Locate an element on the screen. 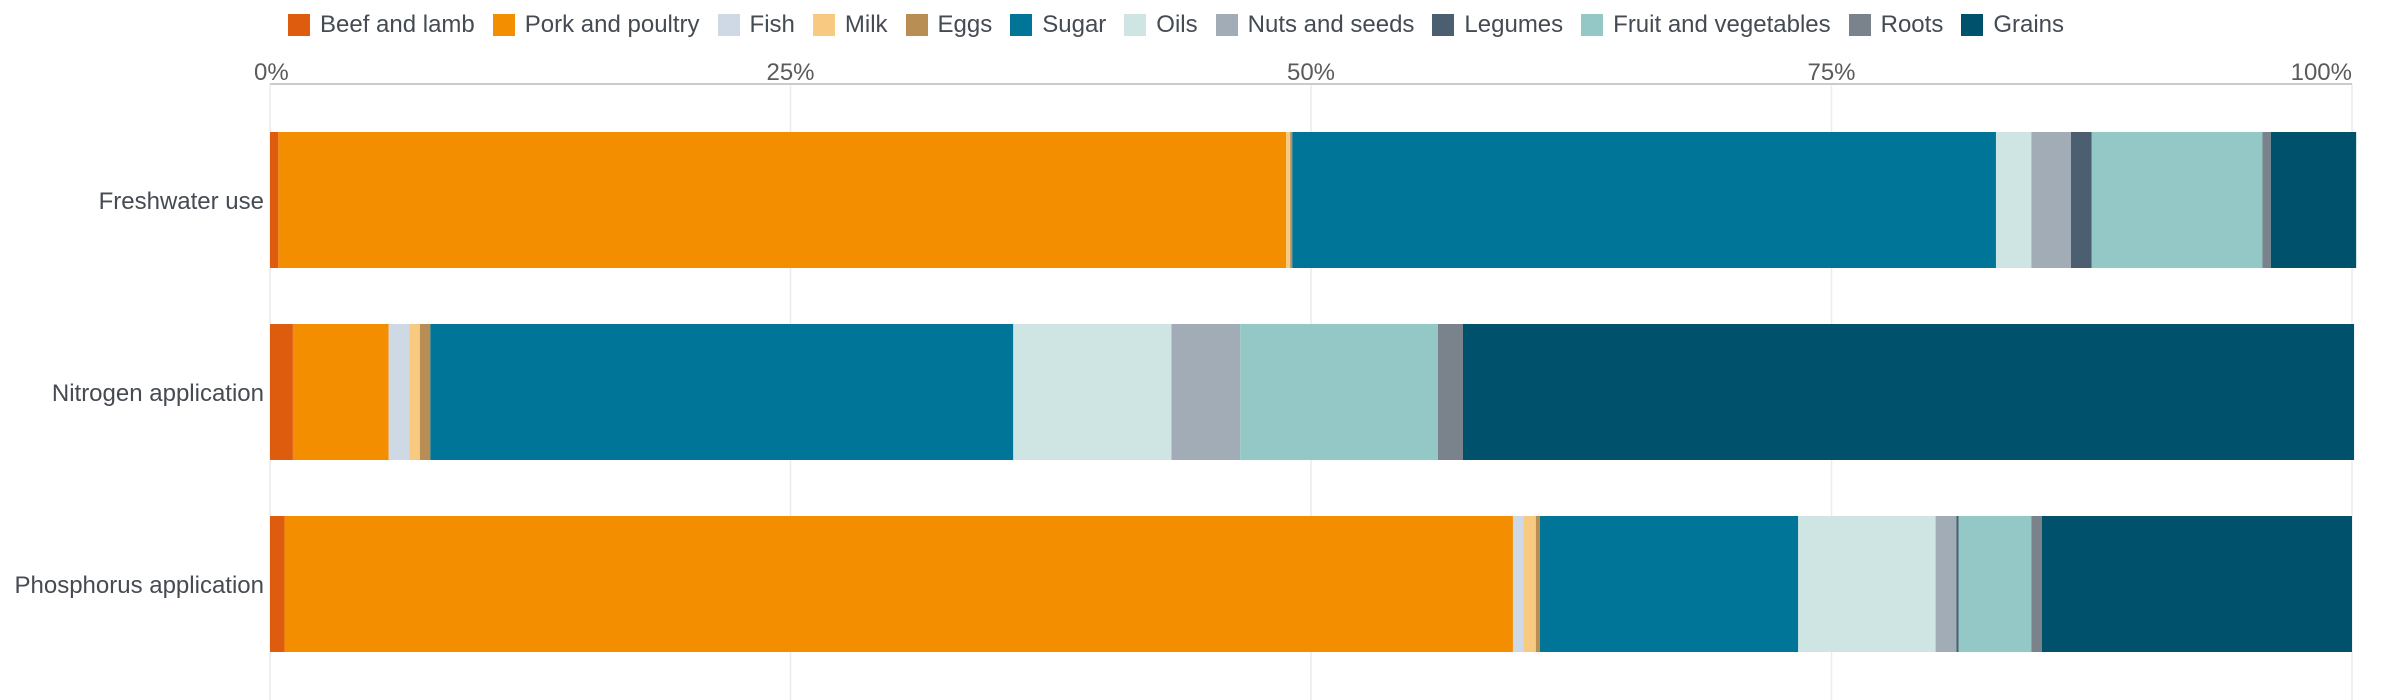 The width and height of the screenshot is (2400, 700). legend-item: Beef and lamb is located at coordinates (381, 25).